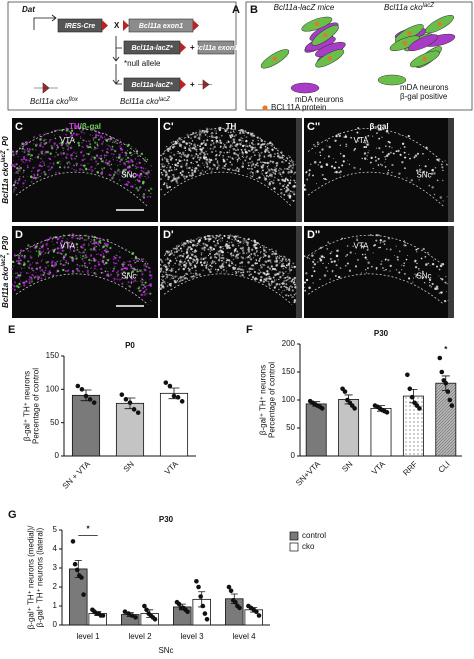 The width and height of the screenshot is (474, 659). What do you see at coordinates (305, 88) in the screenshot?
I see `legend-cell` at bounding box center [305, 88].